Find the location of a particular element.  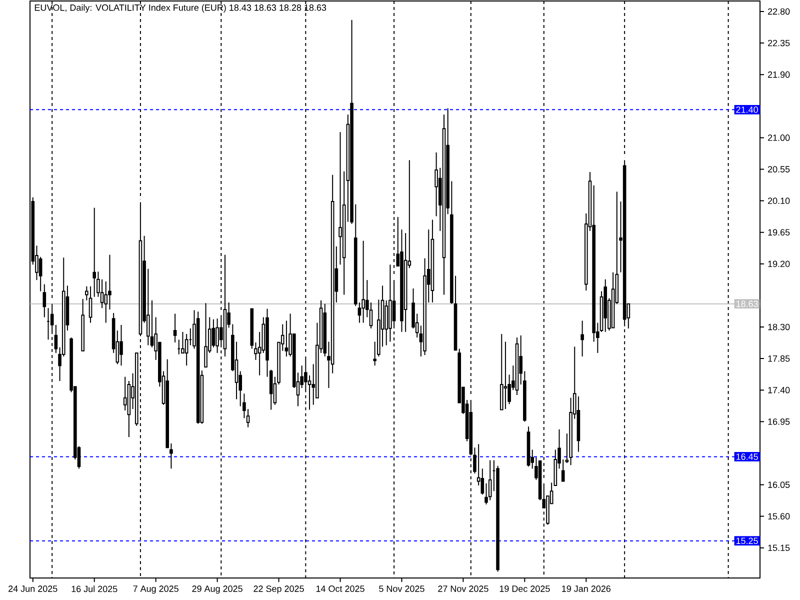

y-tick-label: 22.35 is located at coordinates (779, 43).